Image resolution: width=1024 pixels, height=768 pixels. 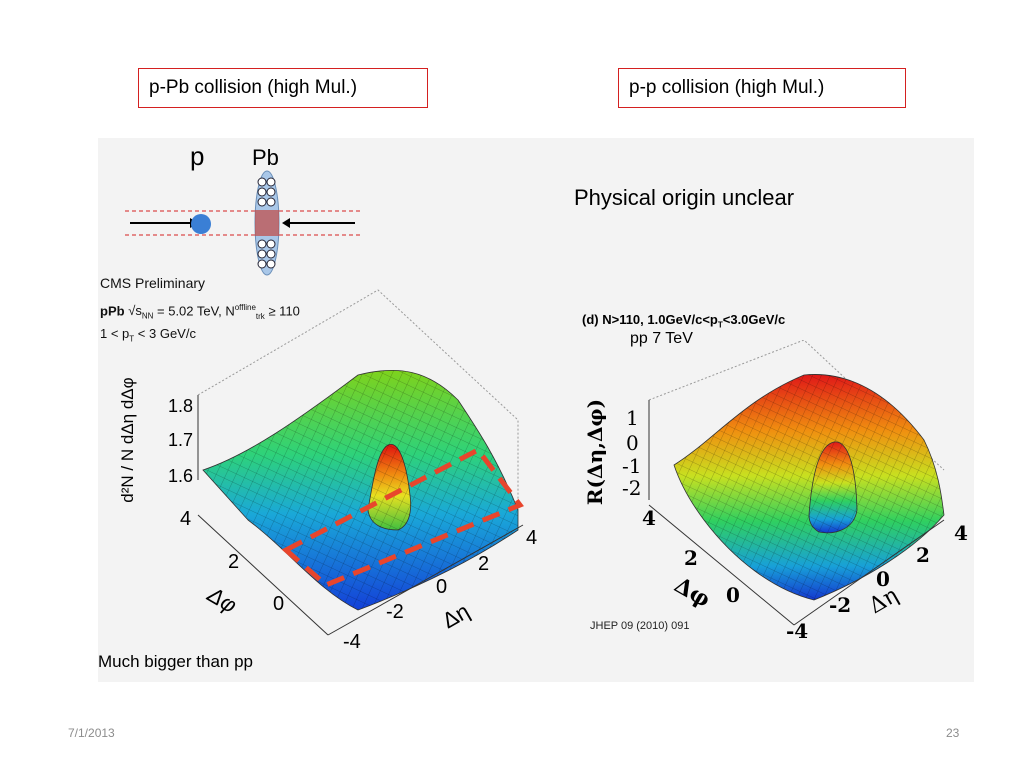 I want to click on cms-ntrk-sup: offline, so click(x=245, y=307).